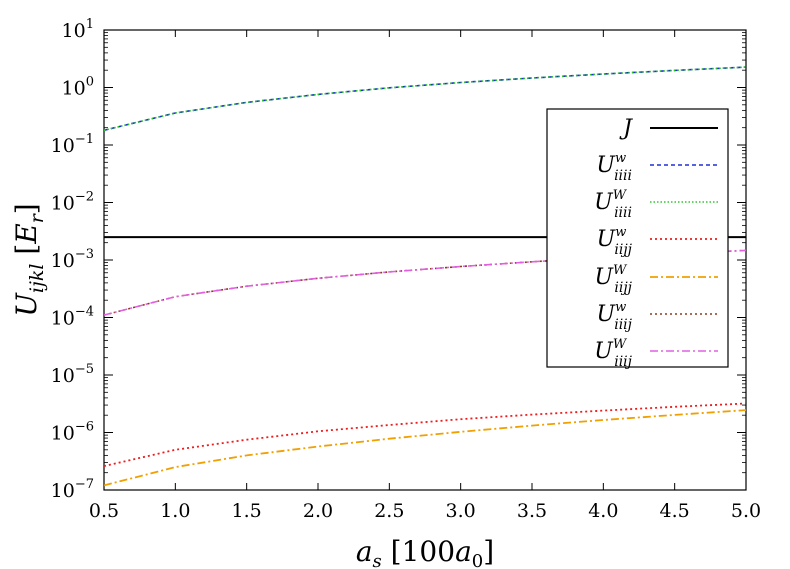 This screenshot has height=569, width=790. I want to click on y-tick-exponent: −3, so click(84, 254).